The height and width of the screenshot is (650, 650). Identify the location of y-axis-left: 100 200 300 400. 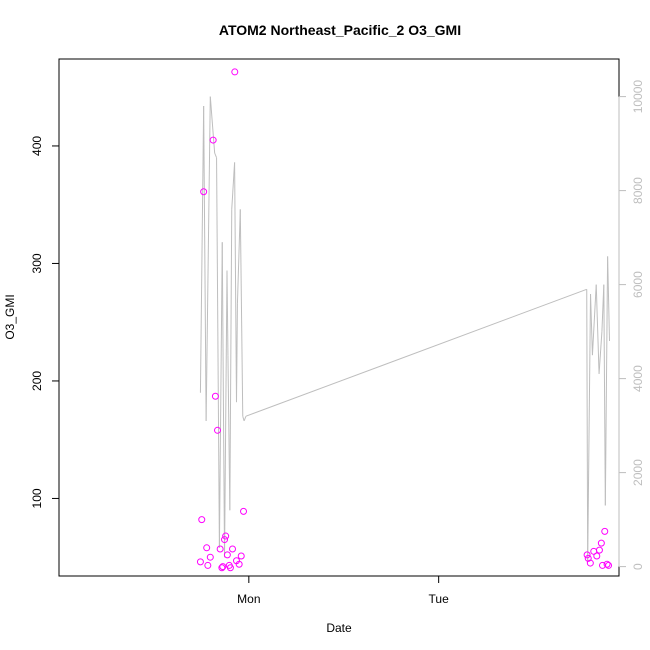
(45, 322).